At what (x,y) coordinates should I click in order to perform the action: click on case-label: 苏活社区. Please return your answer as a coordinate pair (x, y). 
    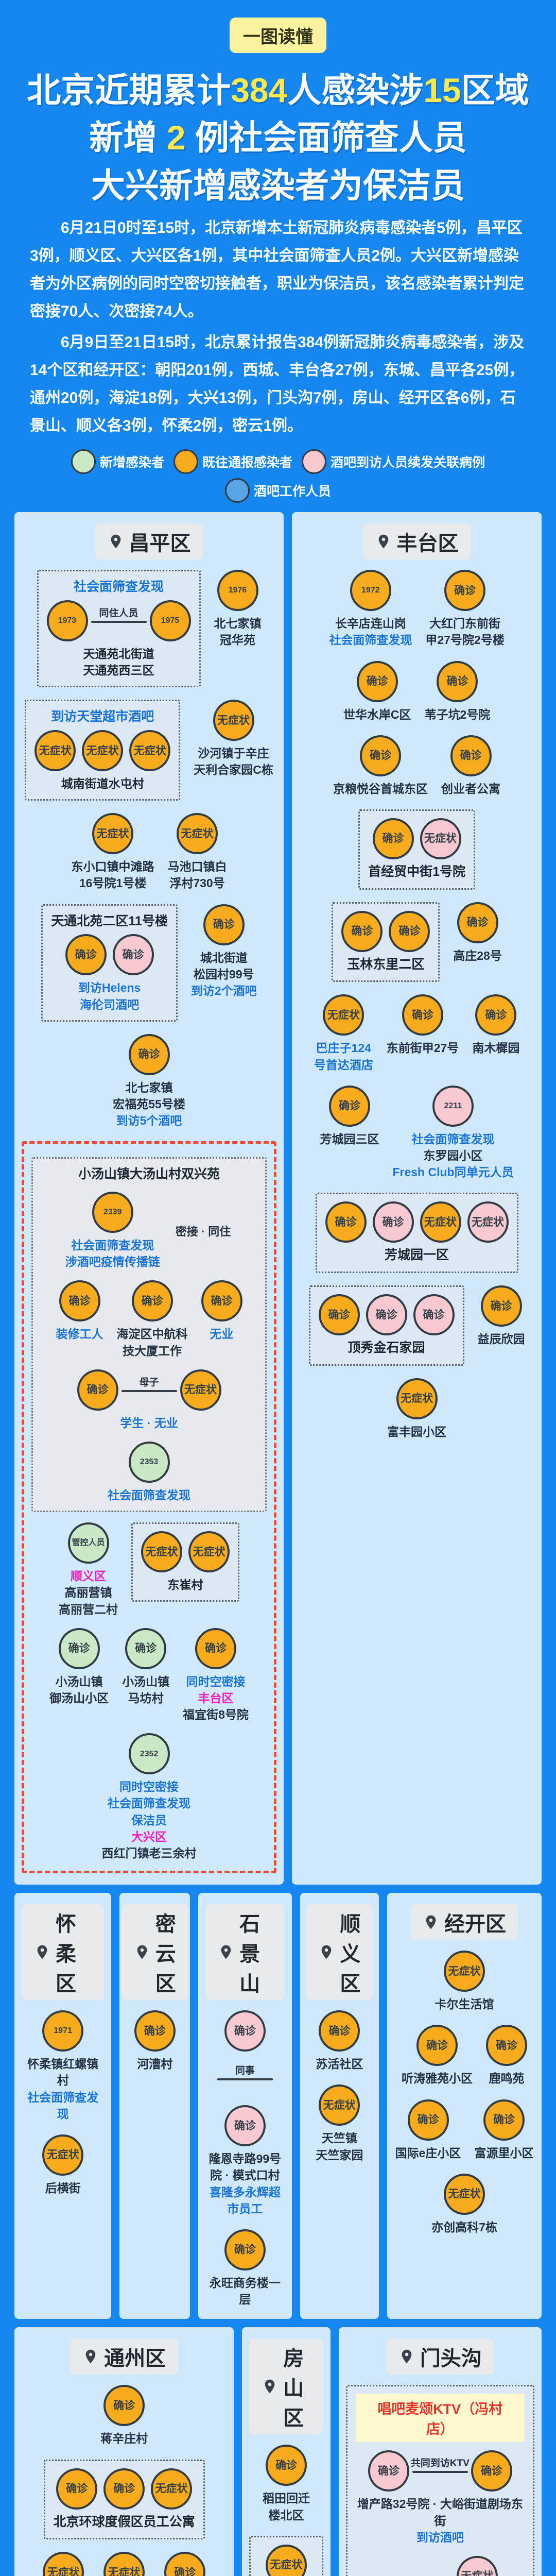
    Looking at the image, I should click on (339, 2064).